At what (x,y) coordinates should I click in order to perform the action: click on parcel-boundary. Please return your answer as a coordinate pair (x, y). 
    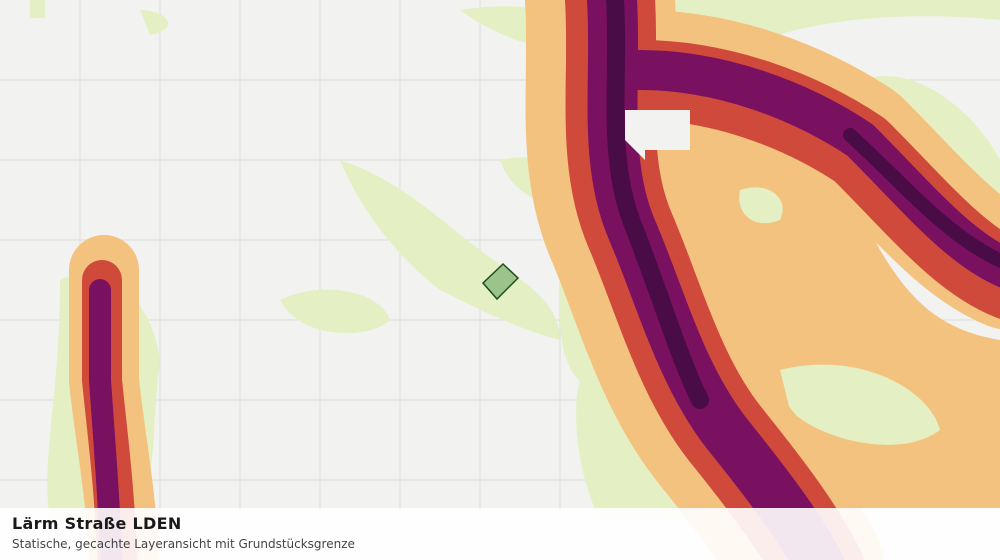
    Looking at the image, I should click on (500, 281).